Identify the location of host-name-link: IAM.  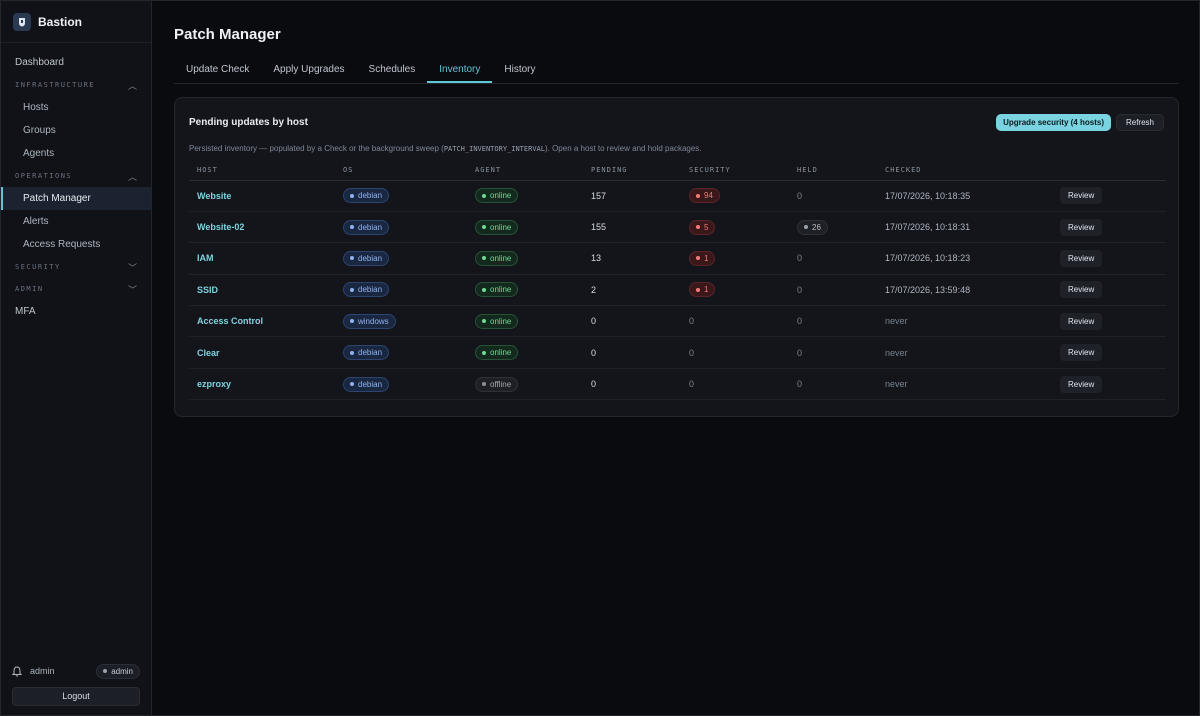
(262, 258).